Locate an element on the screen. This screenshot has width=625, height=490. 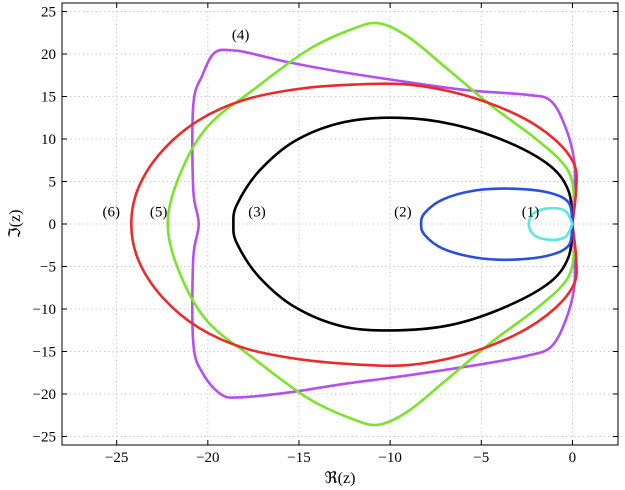
curve-annotation: (3) is located at coordinates (257, 212).